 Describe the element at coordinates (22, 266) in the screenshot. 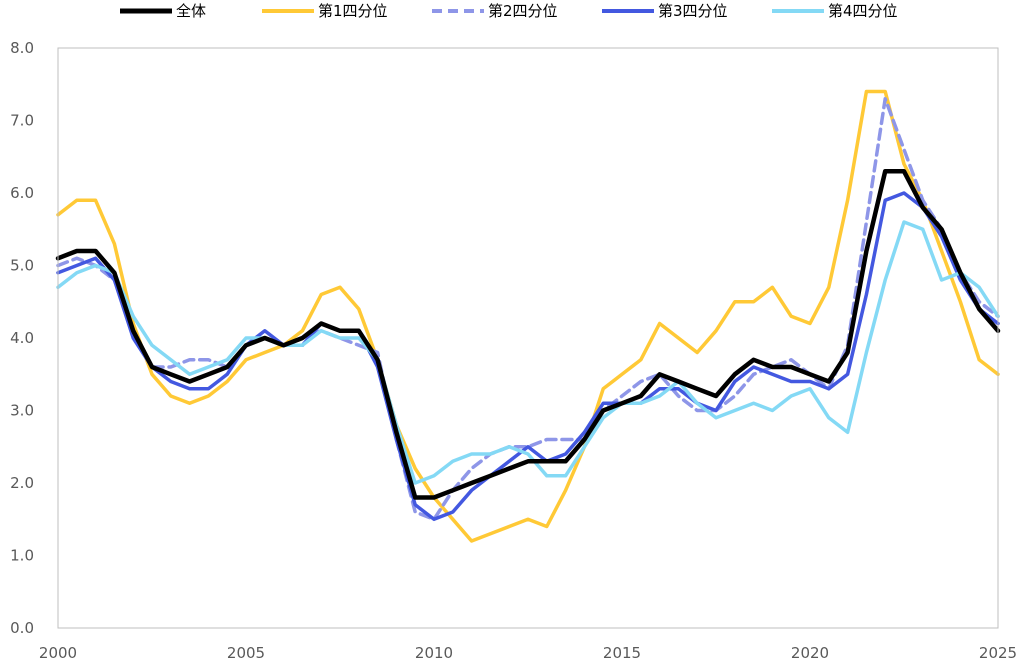

I see `y-tick-label: 5.0` at that location.